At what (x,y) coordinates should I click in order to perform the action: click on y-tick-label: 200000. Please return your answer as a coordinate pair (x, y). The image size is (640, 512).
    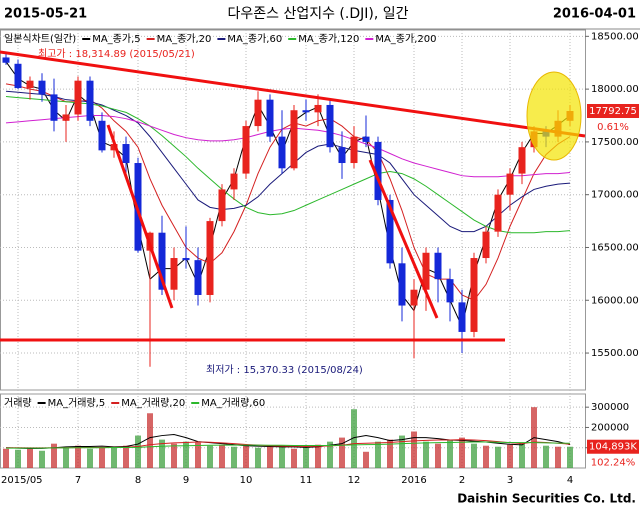
    Looking at the image, I should click on (610, 427).